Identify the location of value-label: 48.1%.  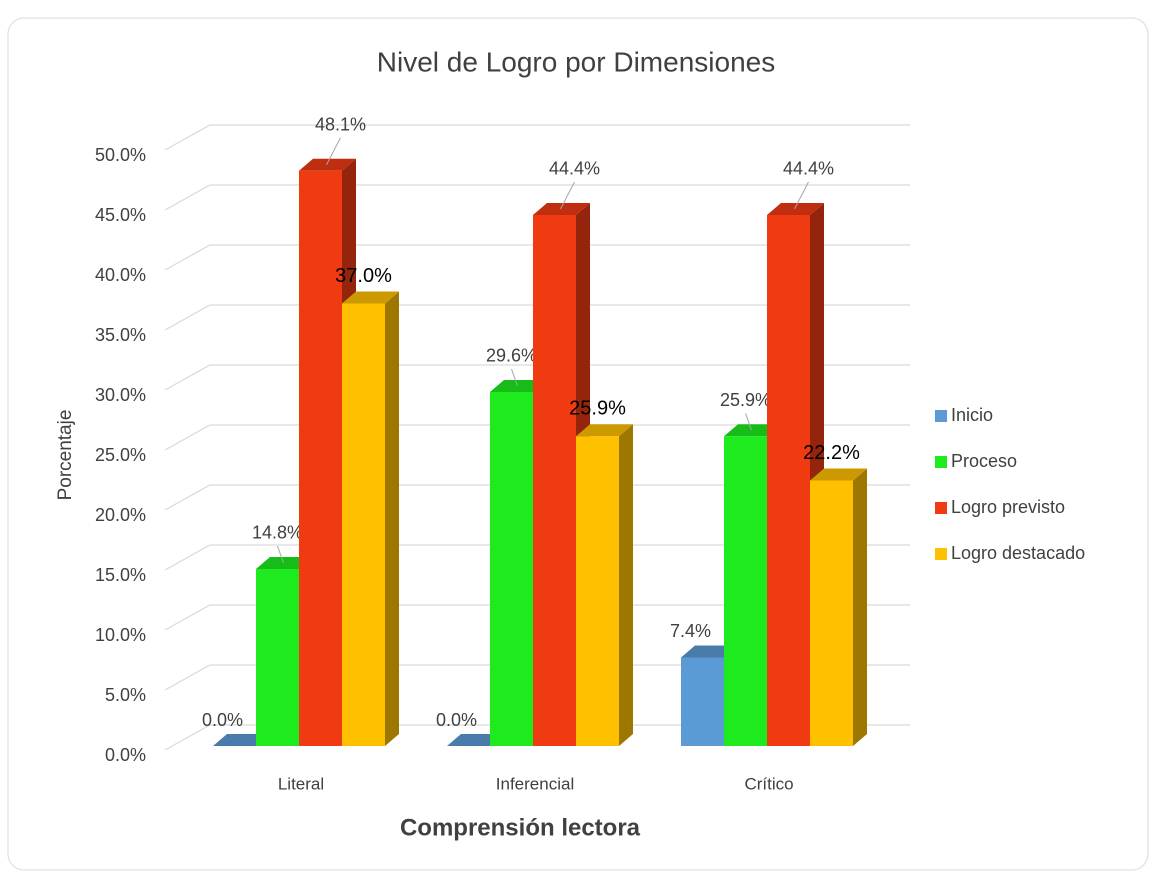
(340, 124).